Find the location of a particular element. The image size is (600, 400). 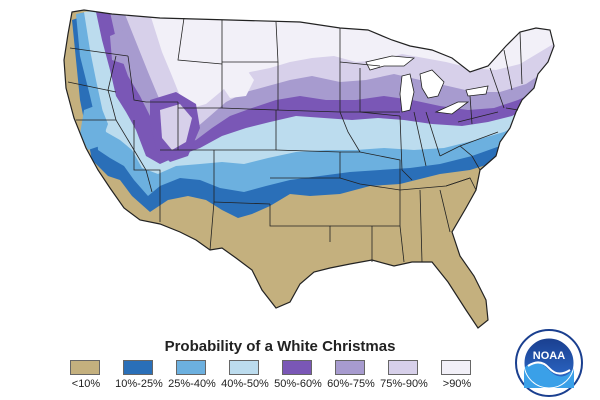

great-lakes is located at coordinates (427, 85).